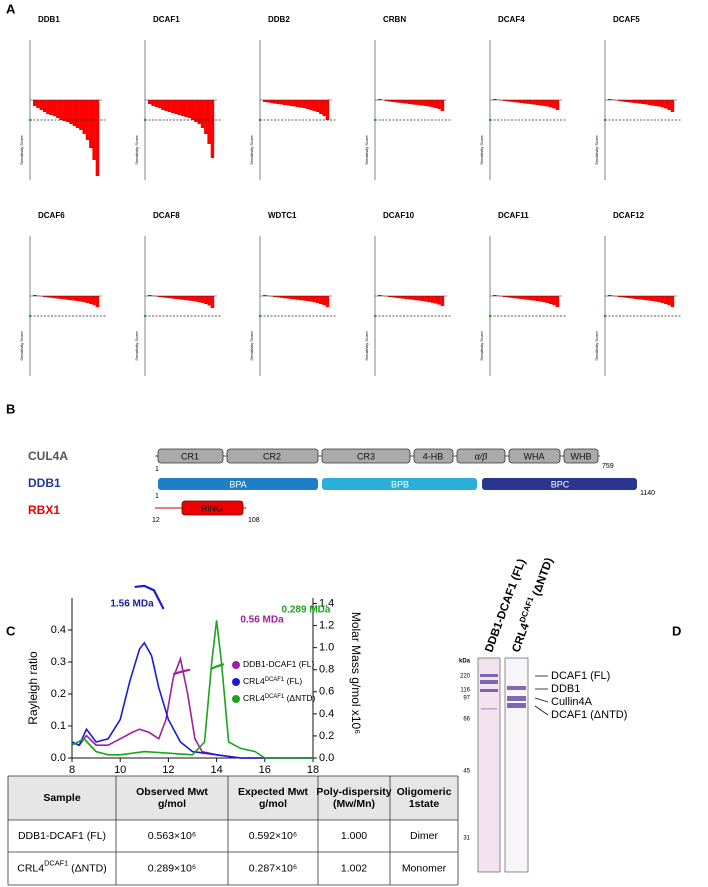 Image resolution: width=708 pixels, height=887 pixels. What do you see at coordinates (58, 726) in the screenshot?
I see `y-tick-label: 0.1` at bounding box center [58, 726].